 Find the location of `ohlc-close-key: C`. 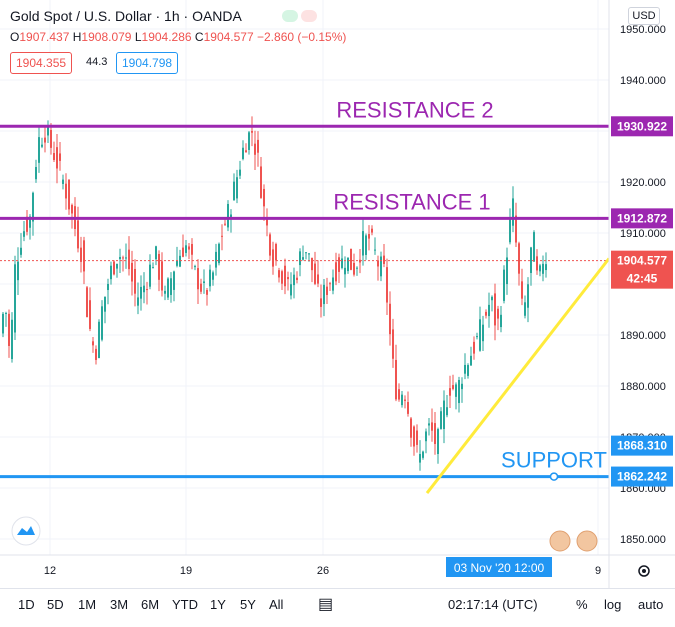

ohlc-close-key: C is located at coordinates (199, 37).